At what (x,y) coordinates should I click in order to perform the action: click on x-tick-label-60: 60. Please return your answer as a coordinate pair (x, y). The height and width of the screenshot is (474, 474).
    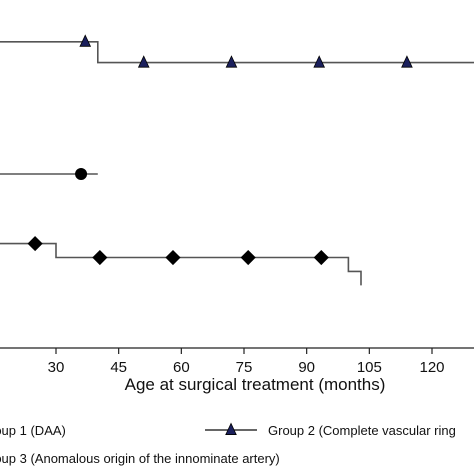
    Looking at the image, I should click on (181, 367).